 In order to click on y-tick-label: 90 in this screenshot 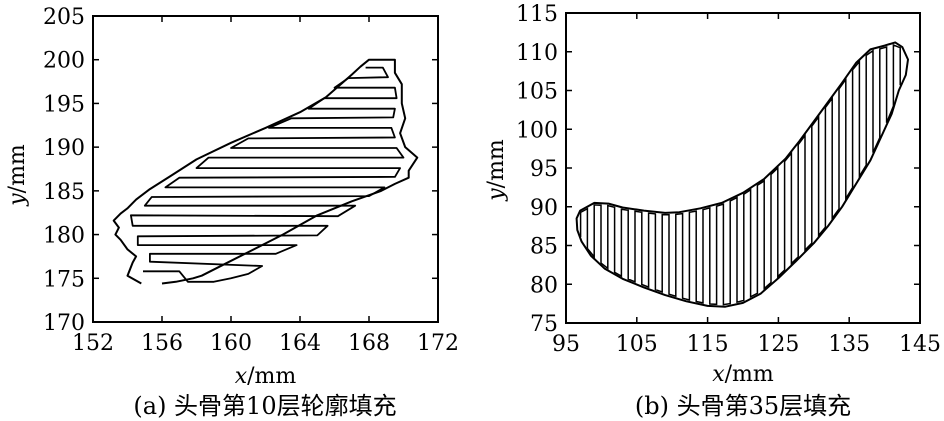, I will do `click(544, 208)`.